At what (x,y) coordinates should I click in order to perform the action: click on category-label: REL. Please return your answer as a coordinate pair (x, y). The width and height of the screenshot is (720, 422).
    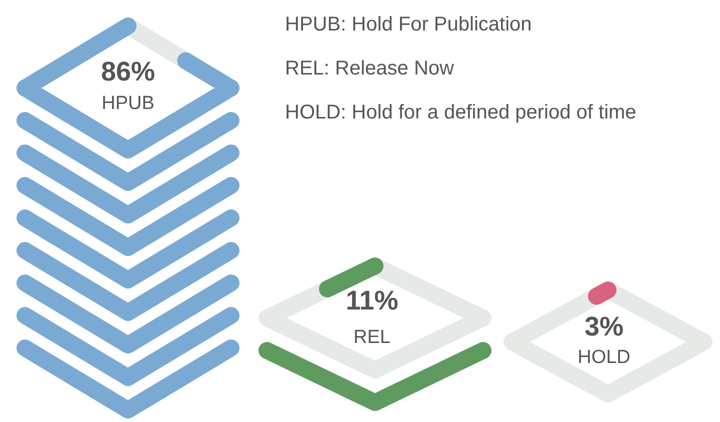
    Looking at the image, I should click on (372, 337).